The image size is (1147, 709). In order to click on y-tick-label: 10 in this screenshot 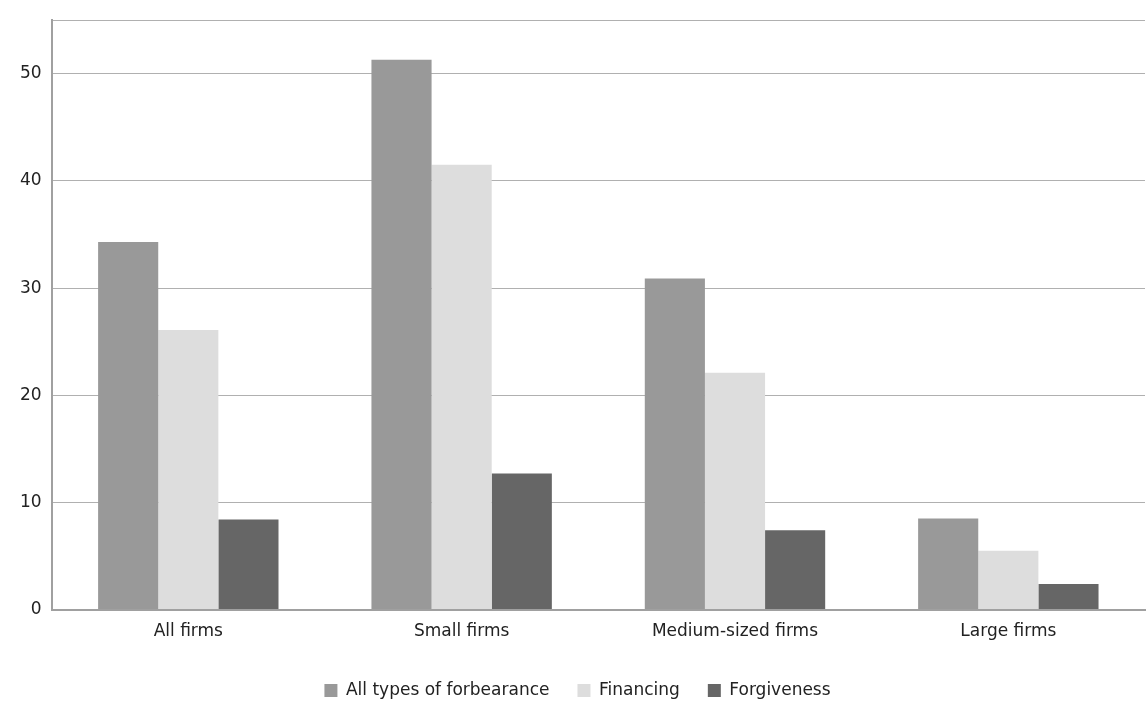, I will do `click(30, 500)`.